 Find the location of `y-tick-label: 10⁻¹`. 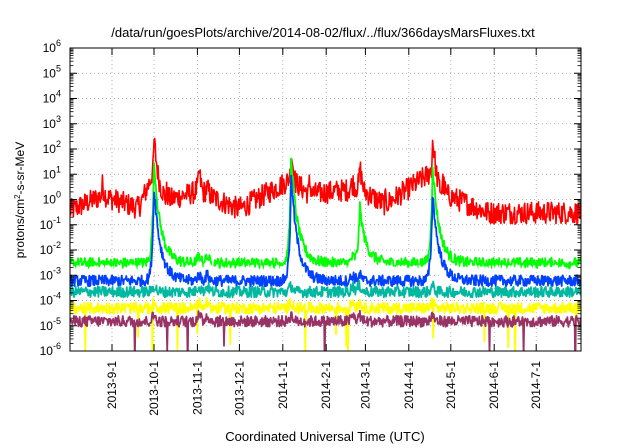

y-tick-label: 10⁻¹ is located at coordinates (50, 223).